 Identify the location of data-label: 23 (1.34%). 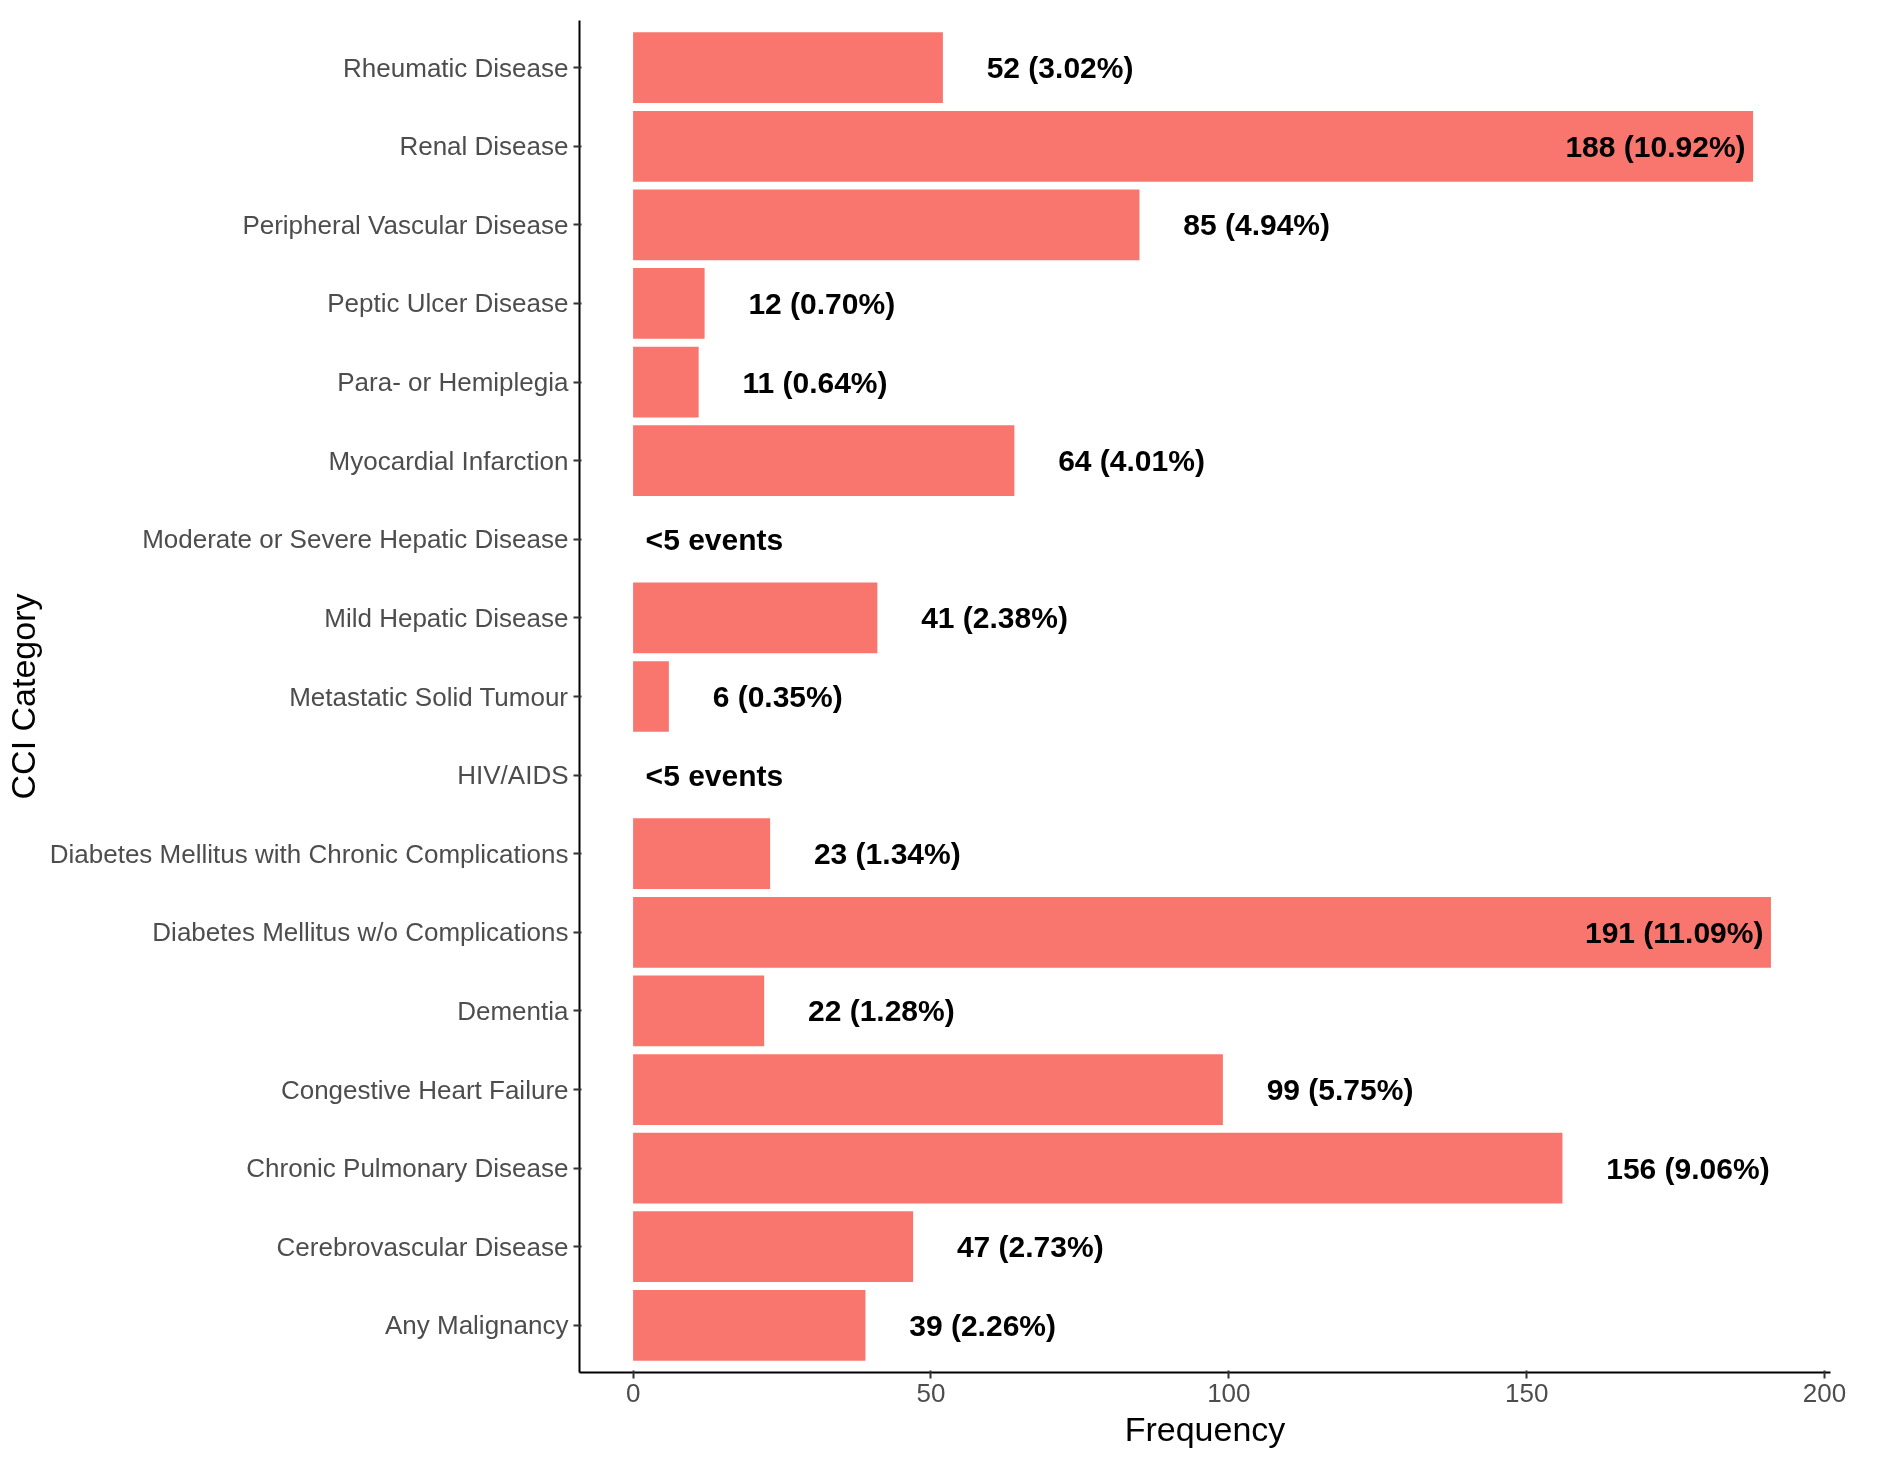
(887, 854).